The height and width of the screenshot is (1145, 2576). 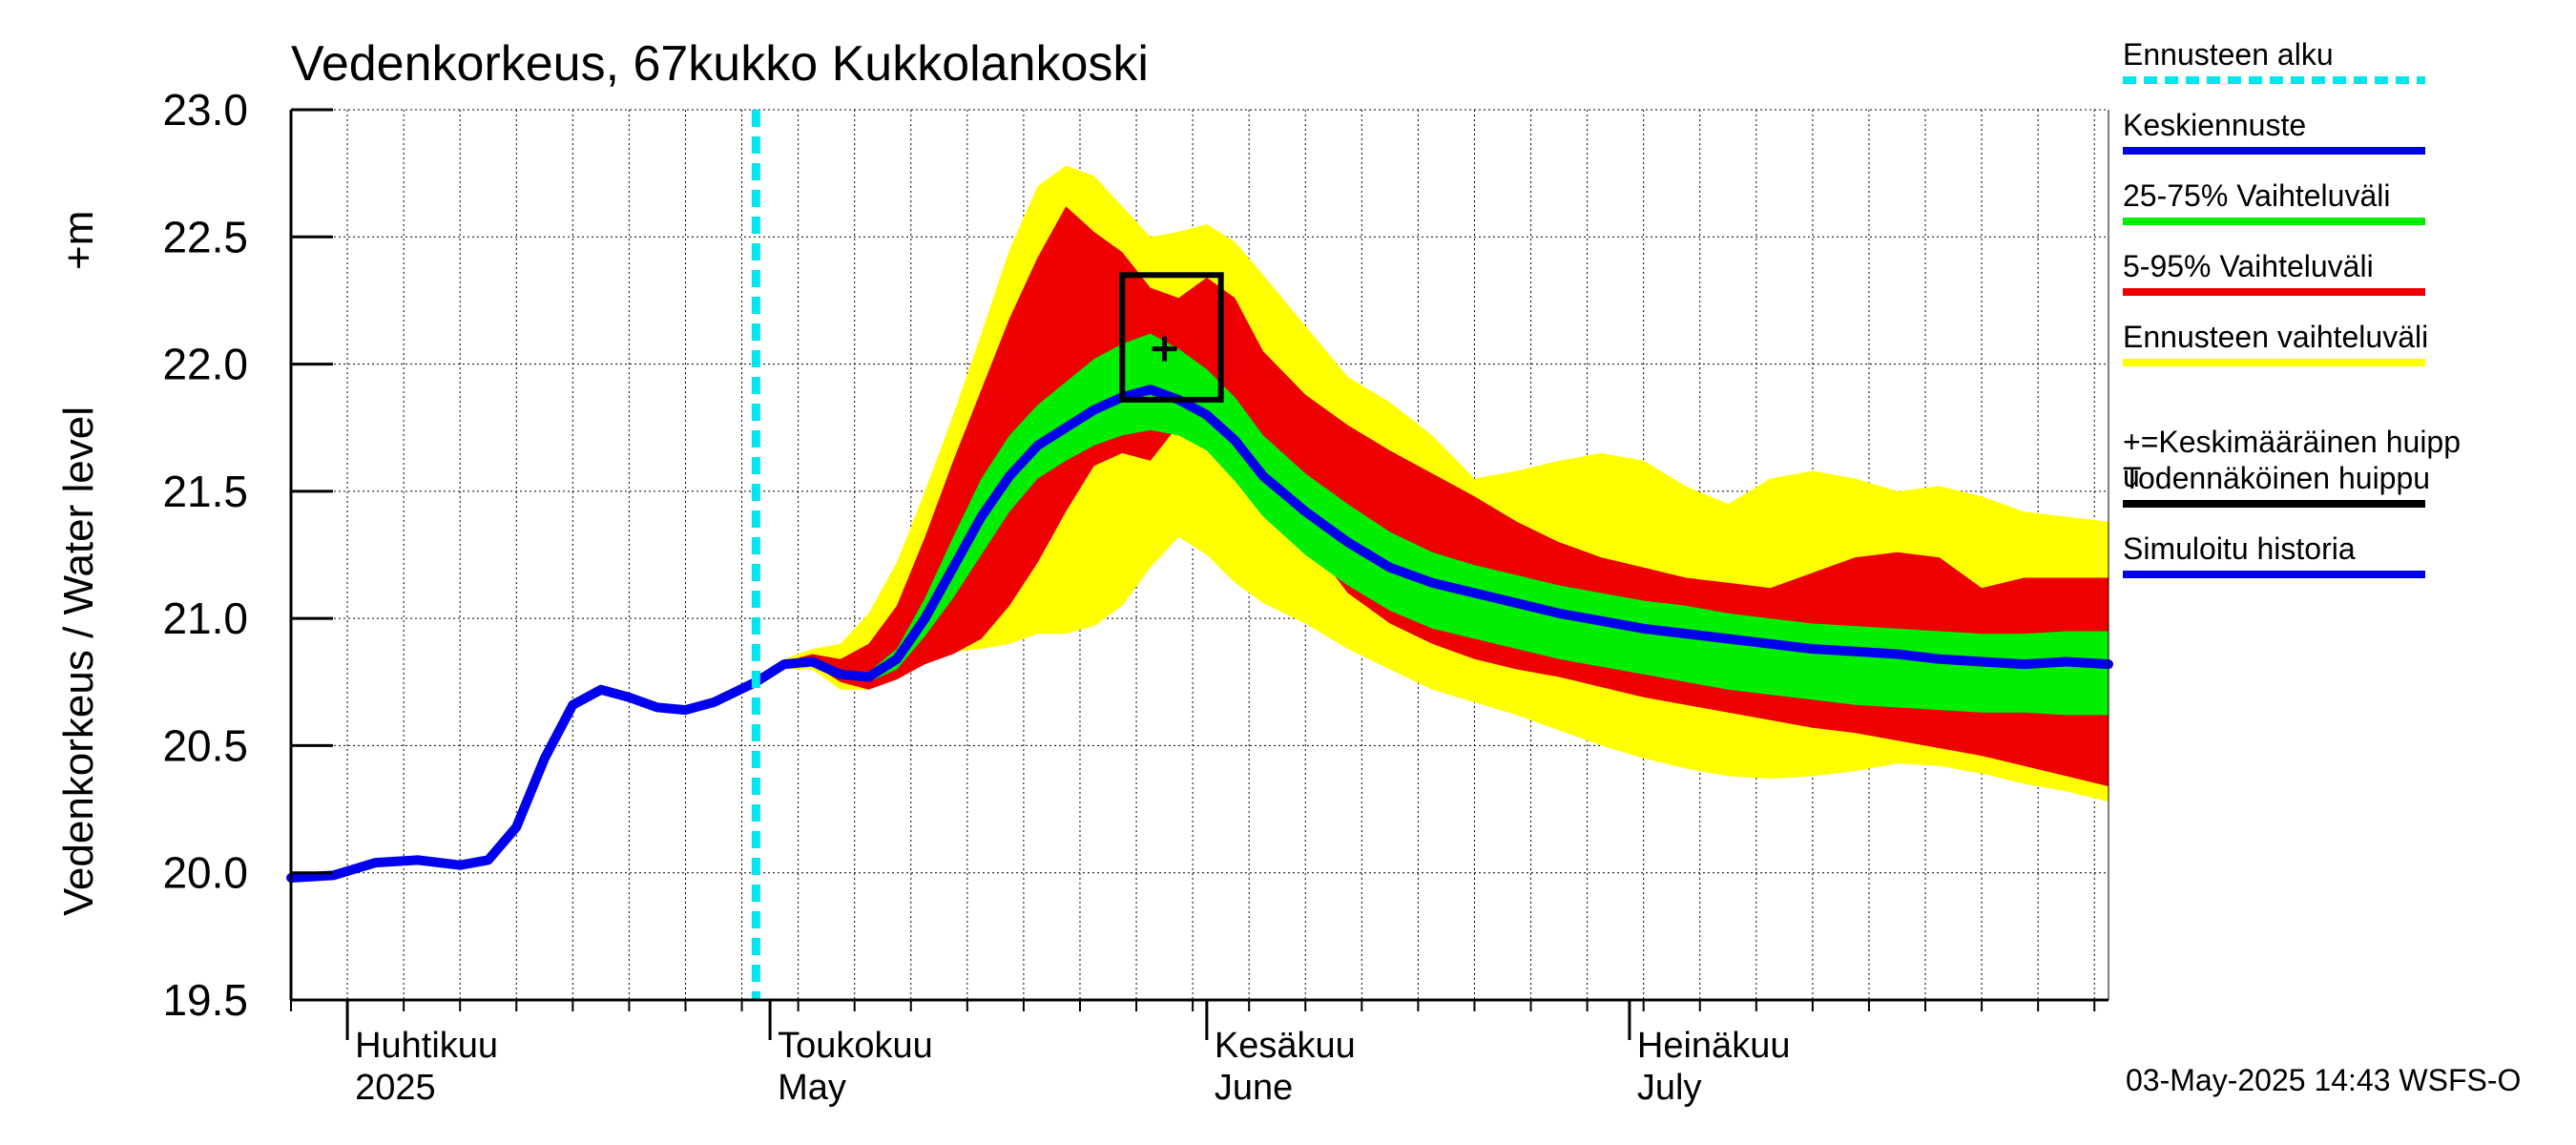 I want to click on legend-item: Ennusteen alku, so click(x=2274, y=60).